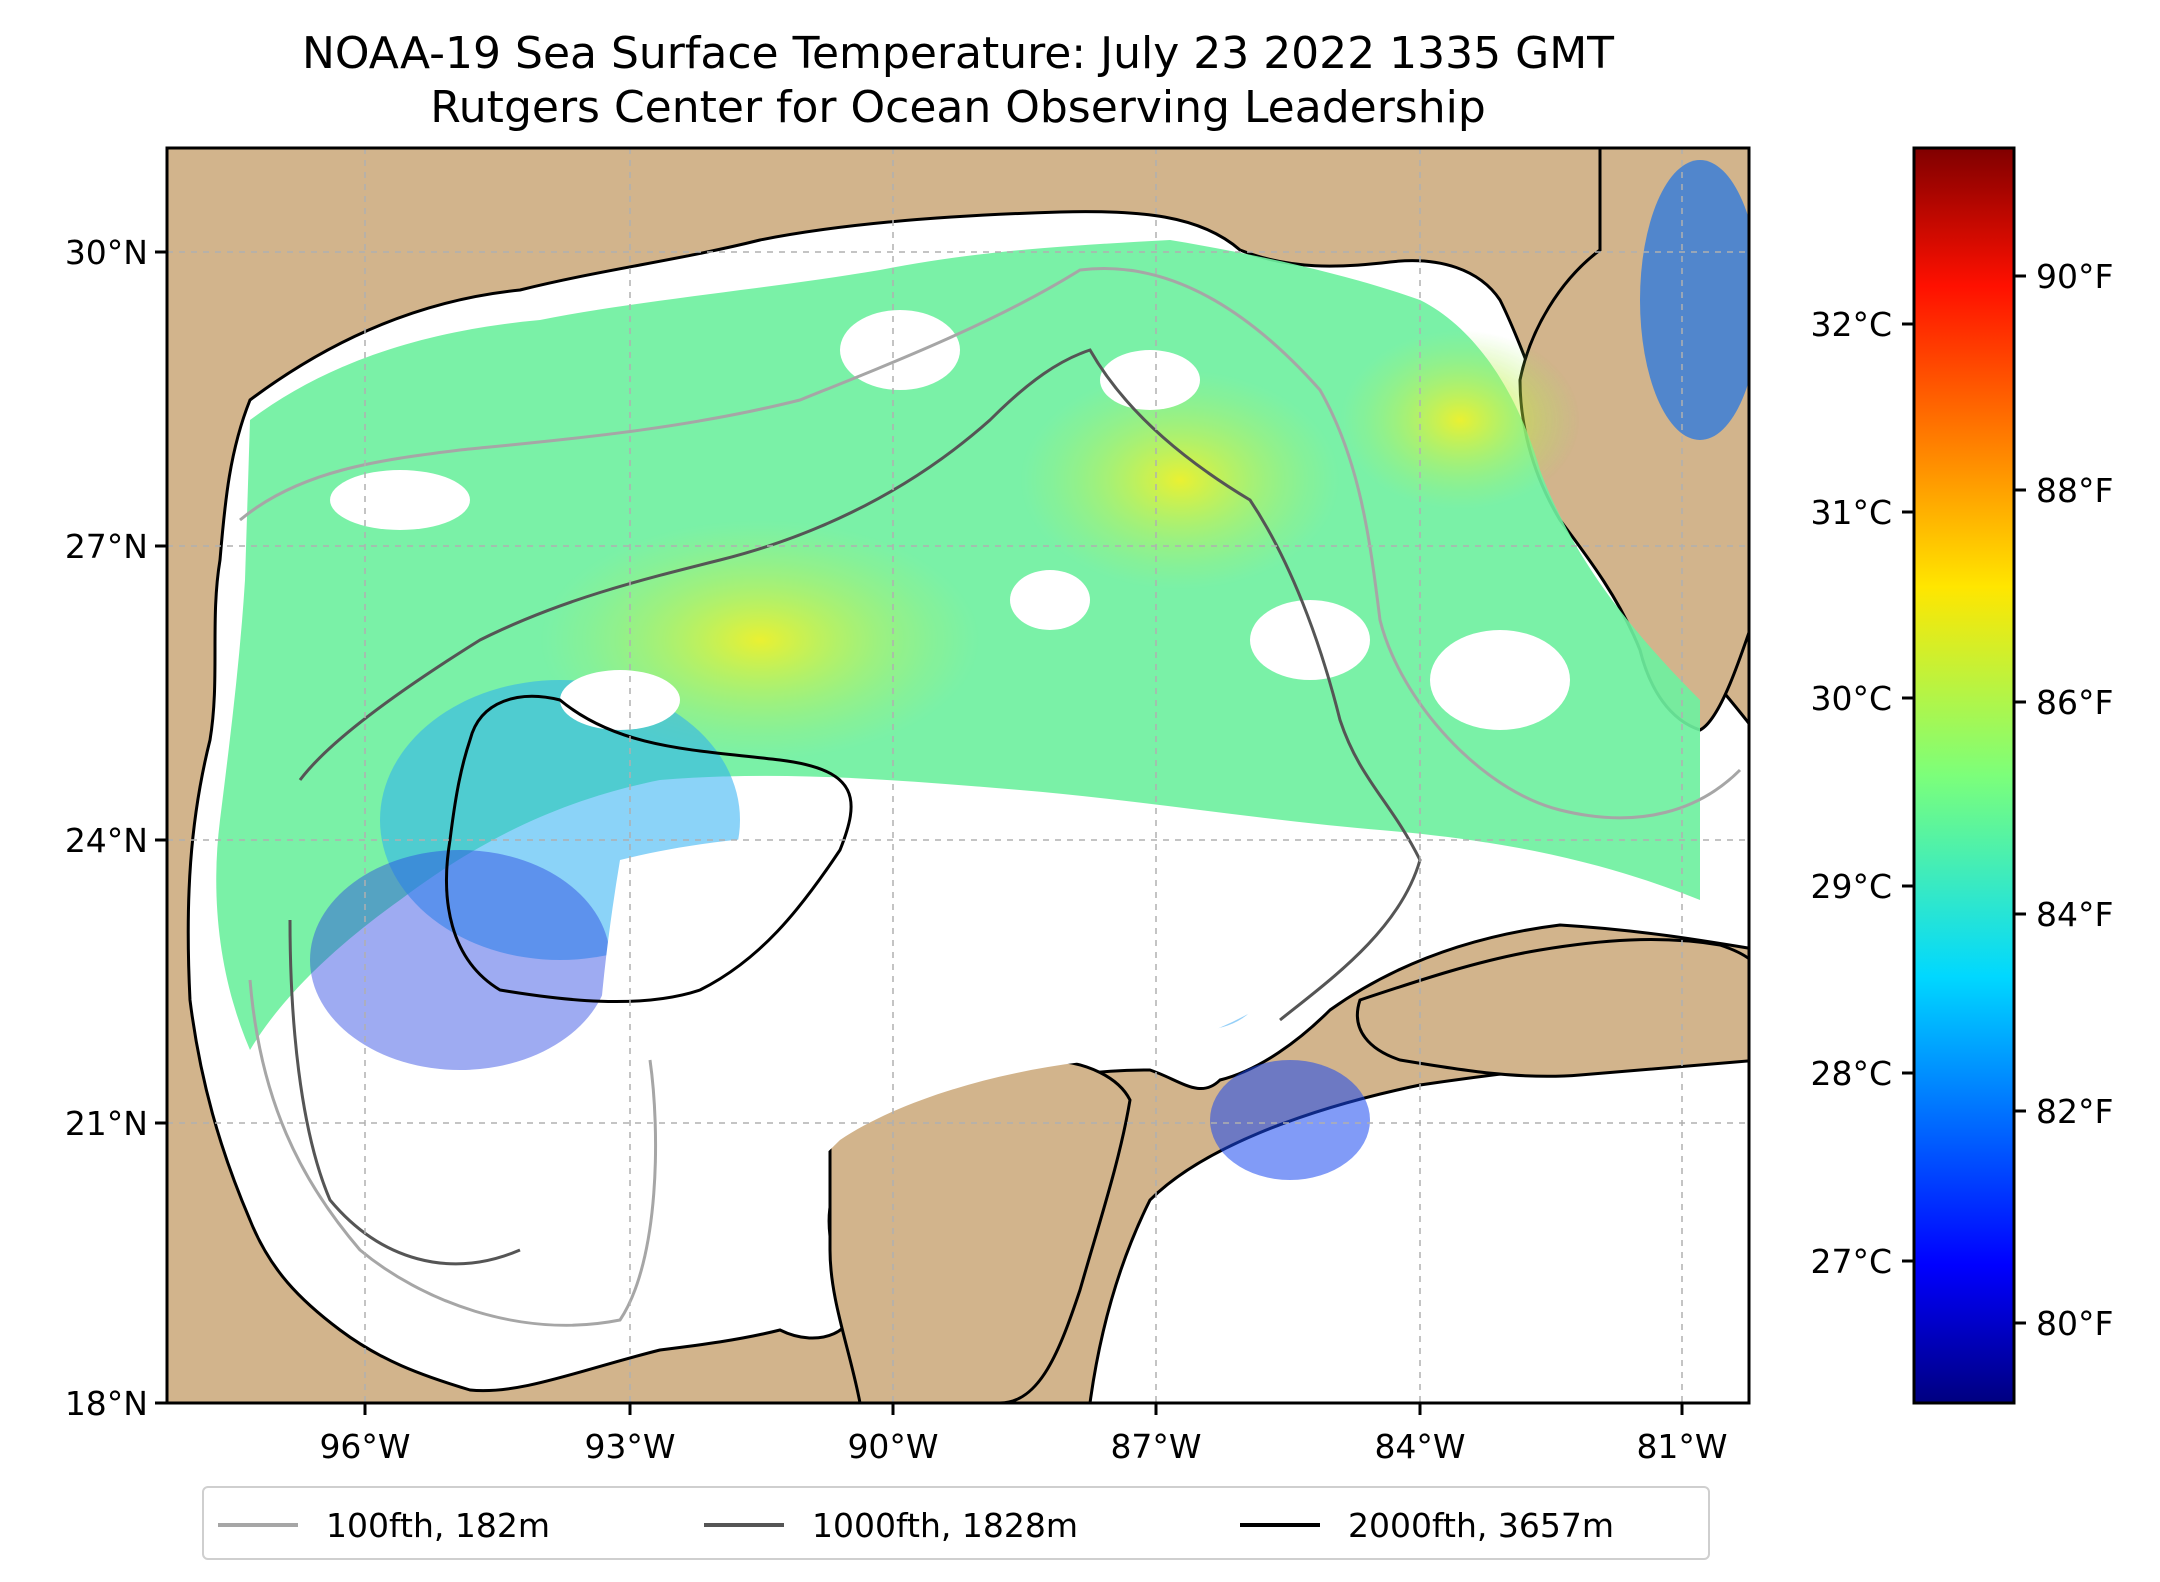 This screenshot has width=2160, height=1582. What do you see at coordinates (1851, 1073) in the screenshot?
I see `celsius-tick-label: 28°C` at bounding box center [1851, 1073].